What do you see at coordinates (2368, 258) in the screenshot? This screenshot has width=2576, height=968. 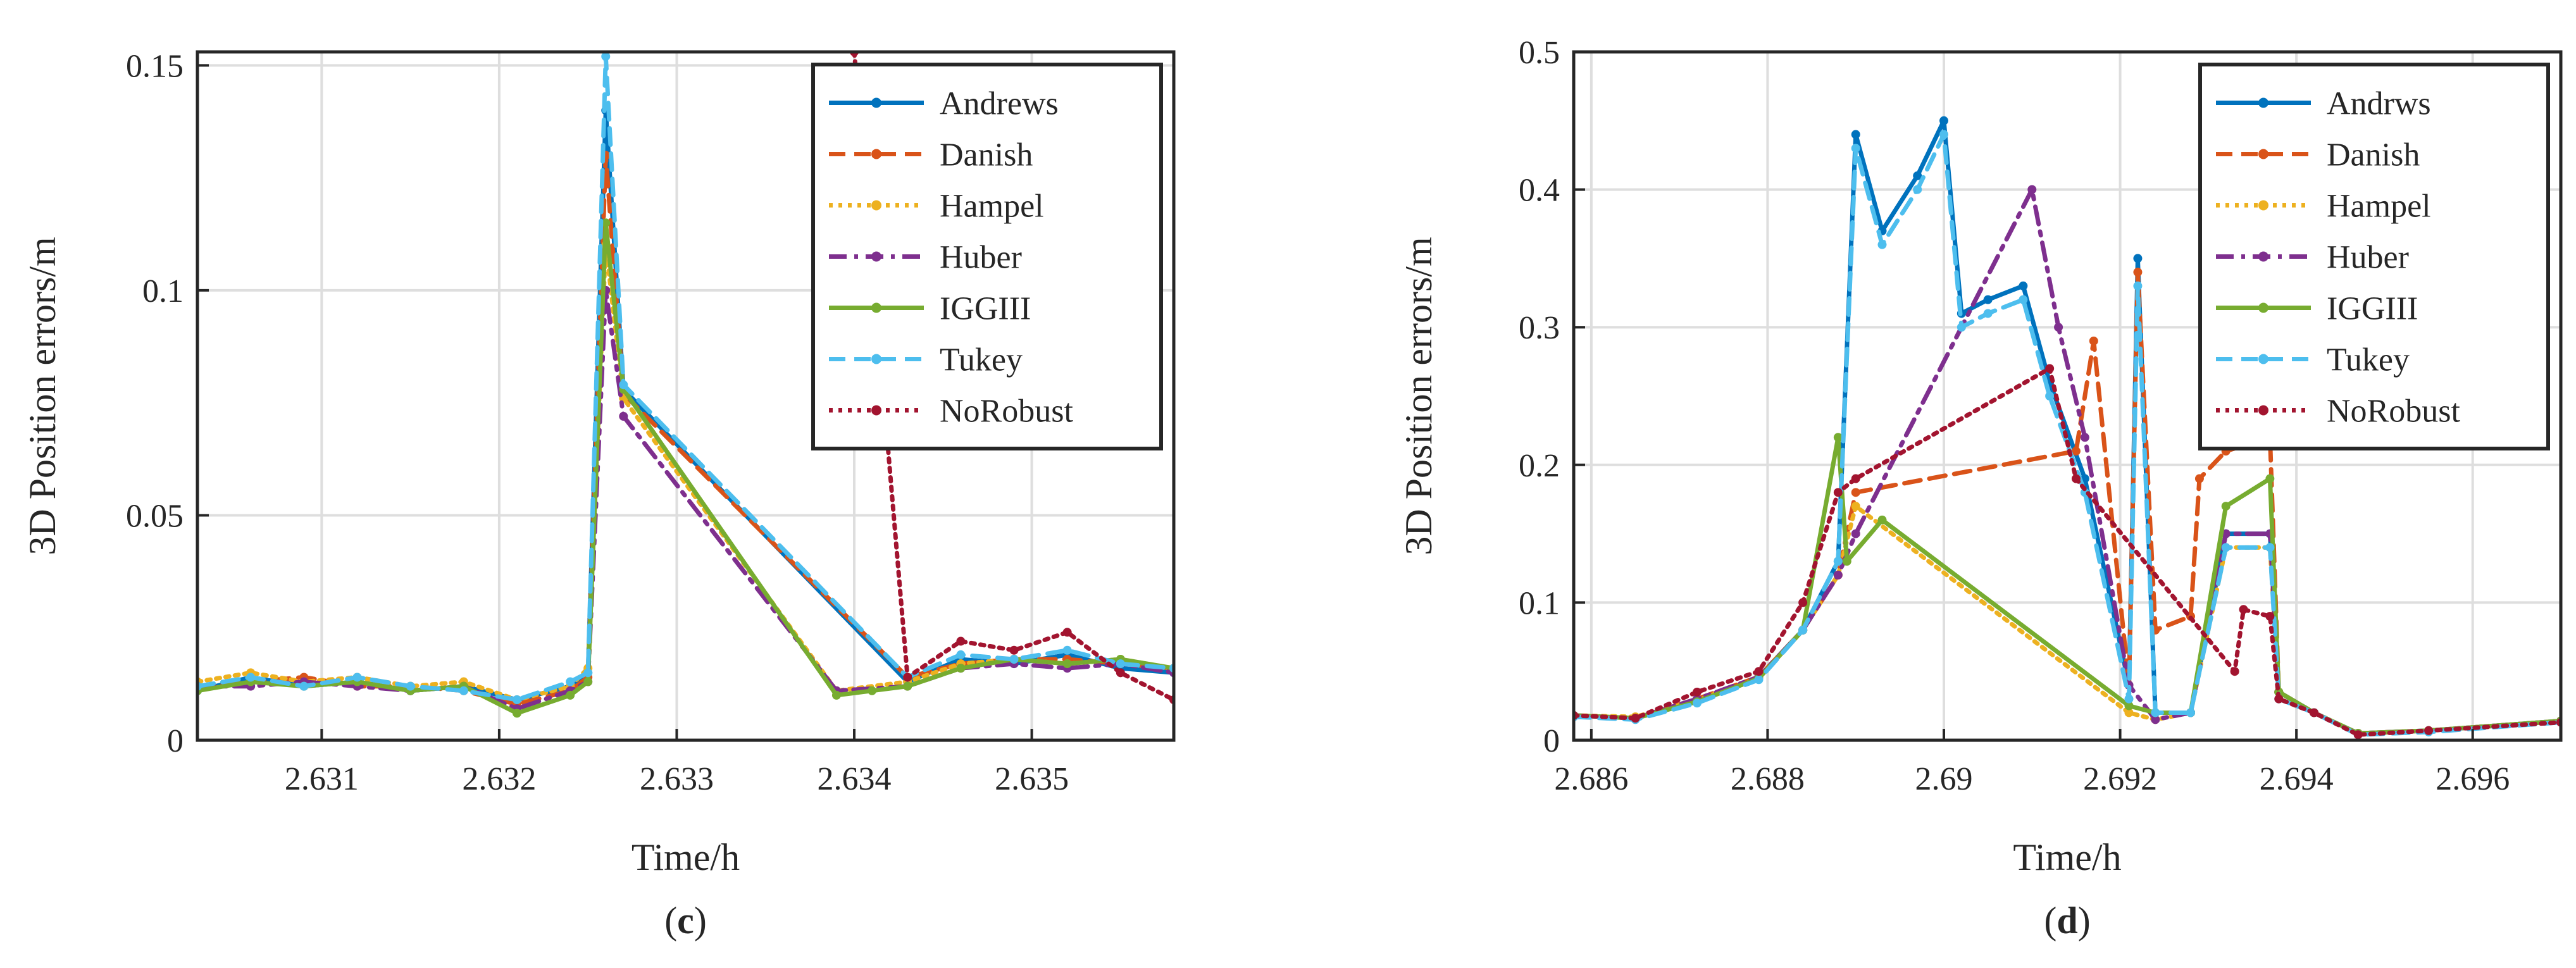 I see `legend-label: Huber` at bounding box center [2368, 258].